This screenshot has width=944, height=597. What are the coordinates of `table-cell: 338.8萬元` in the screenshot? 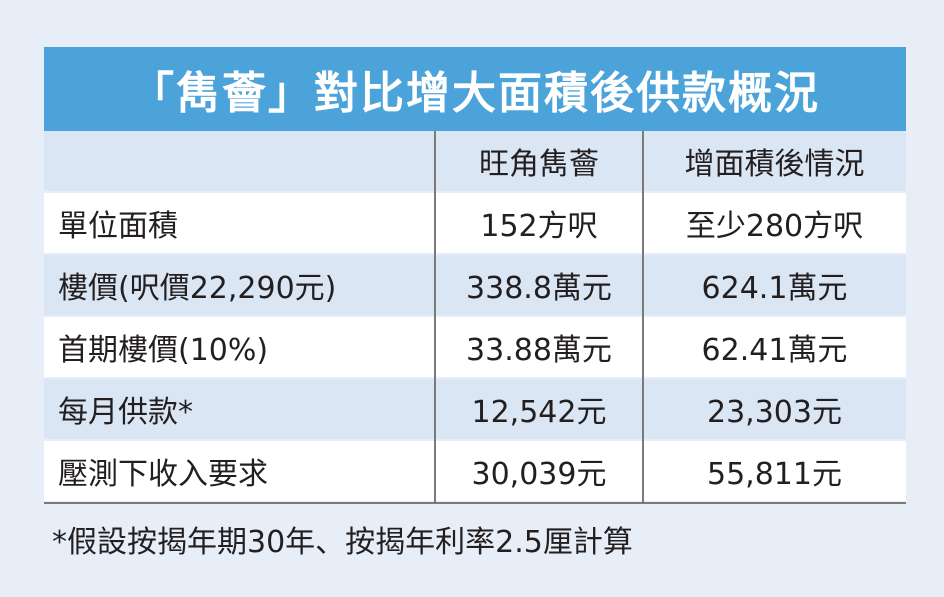 It's located at (539, 288).